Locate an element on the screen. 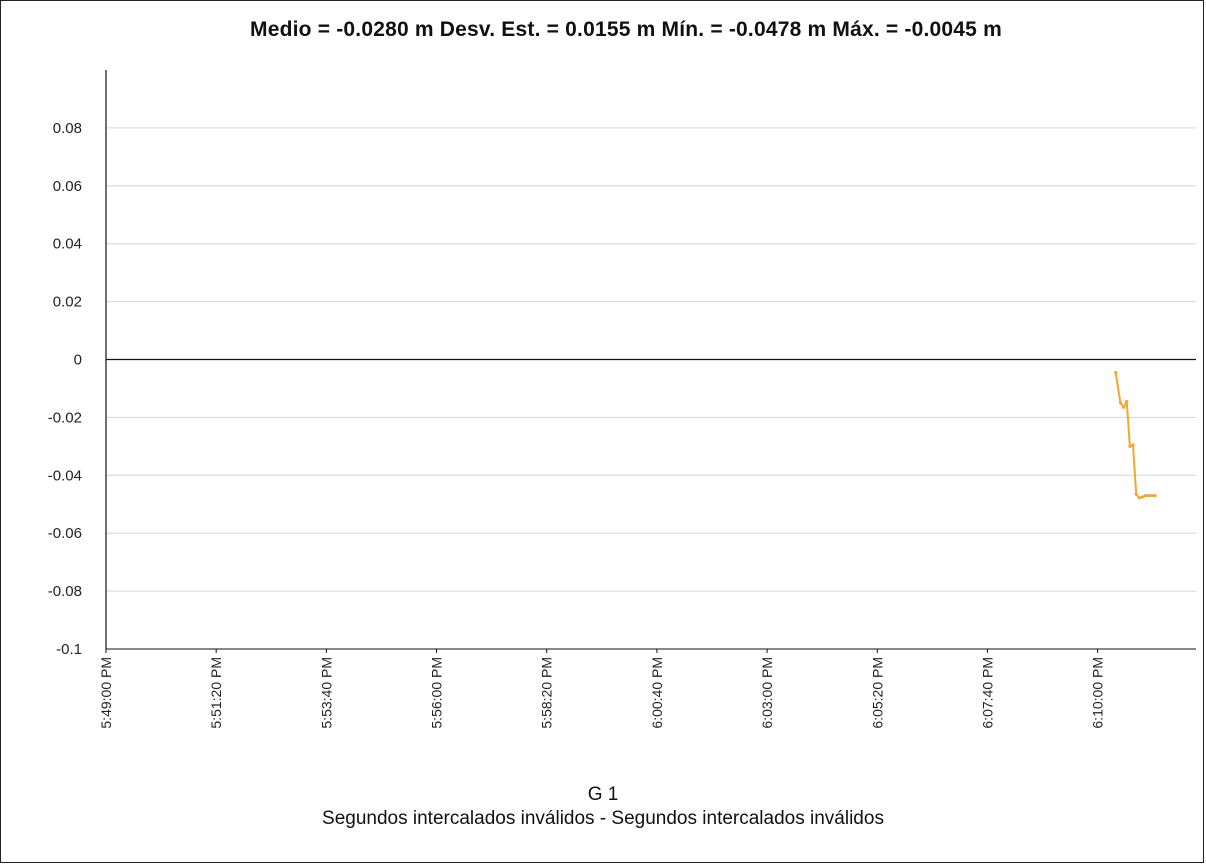  x-tick-label: 6:05:20 PM is located at coordinates (877, 693).